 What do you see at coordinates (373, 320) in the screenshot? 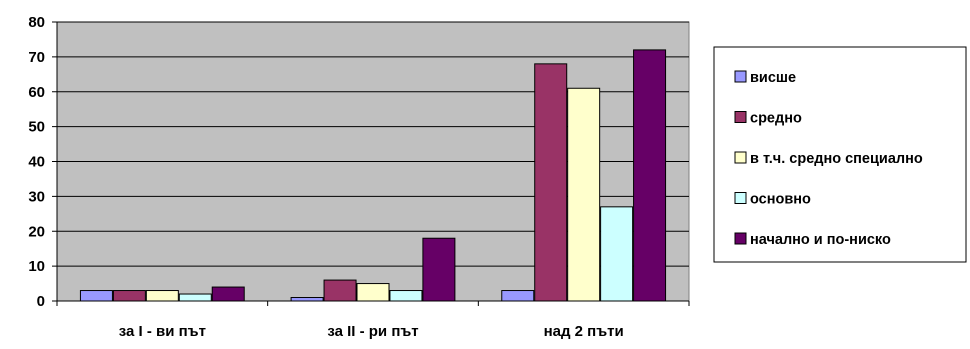
I see `x-axis-categories: за I - ви път за II - ри път над 2 пъти` at bounding box center [373, 320].